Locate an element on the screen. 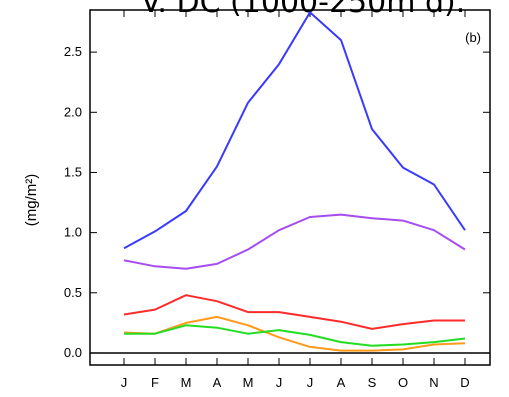 This screenshot has height=397, width=509. x-tick-label: O is located at coordinates (403, 382).